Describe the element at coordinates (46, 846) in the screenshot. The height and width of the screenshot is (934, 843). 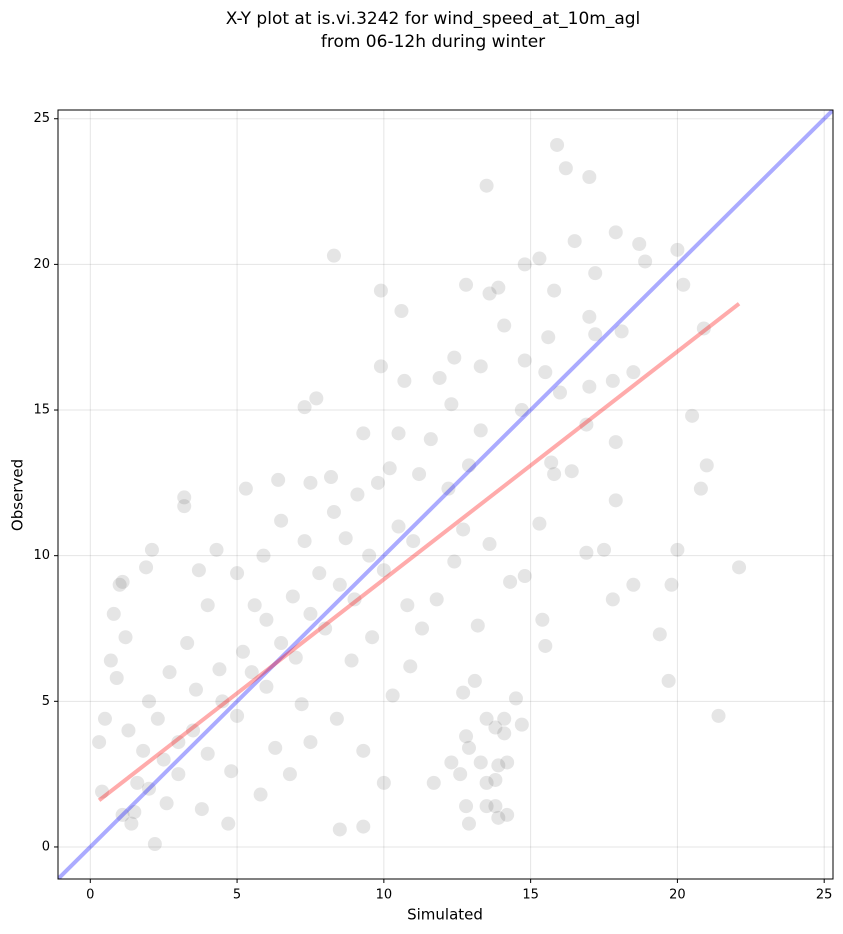
I see `y-tick-label: 0` at that location.